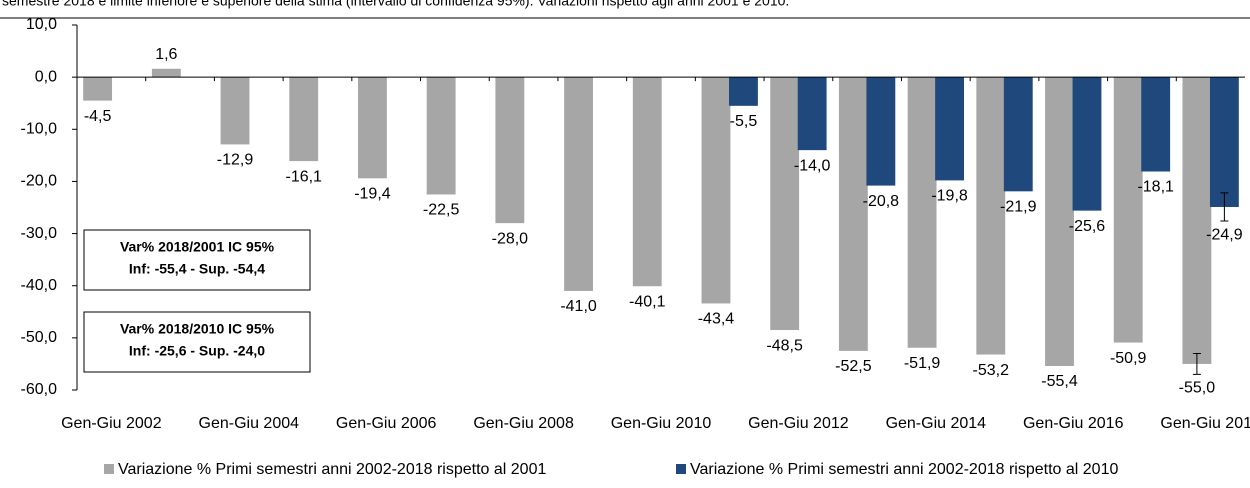 Image resolution: width=1250 pixels, height=488 pixels. What do you see at coordinates (949, 196) in the screenshot?
I see `data-label: -19,8` at bounding box center [949, 196].